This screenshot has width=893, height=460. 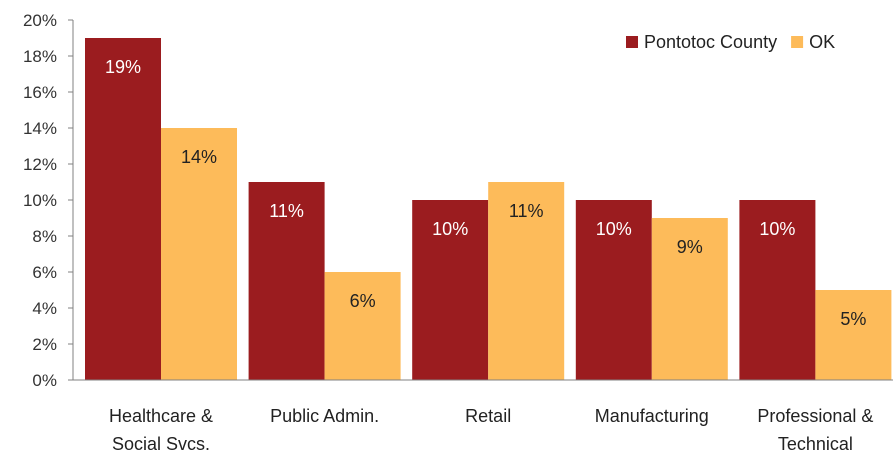 I want to click on y-tick-label: 18%, so click(x=40, y=56).